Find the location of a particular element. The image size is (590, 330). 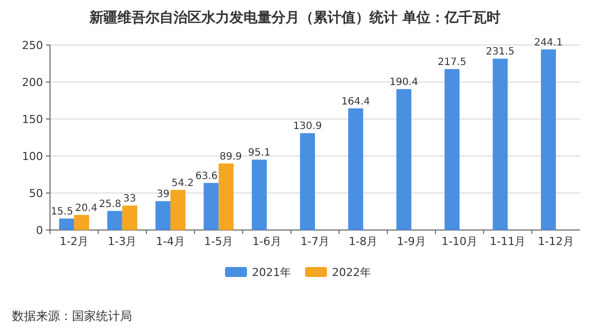

x-tick-label: 1-2月 is located at coordinates (74, 241).